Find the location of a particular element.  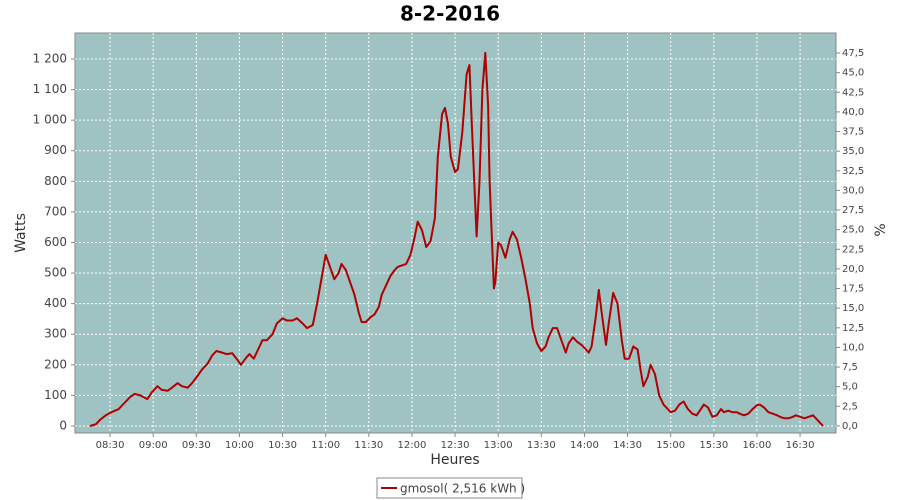

y-tick-label: 400 is located at coordinates (55, 303).